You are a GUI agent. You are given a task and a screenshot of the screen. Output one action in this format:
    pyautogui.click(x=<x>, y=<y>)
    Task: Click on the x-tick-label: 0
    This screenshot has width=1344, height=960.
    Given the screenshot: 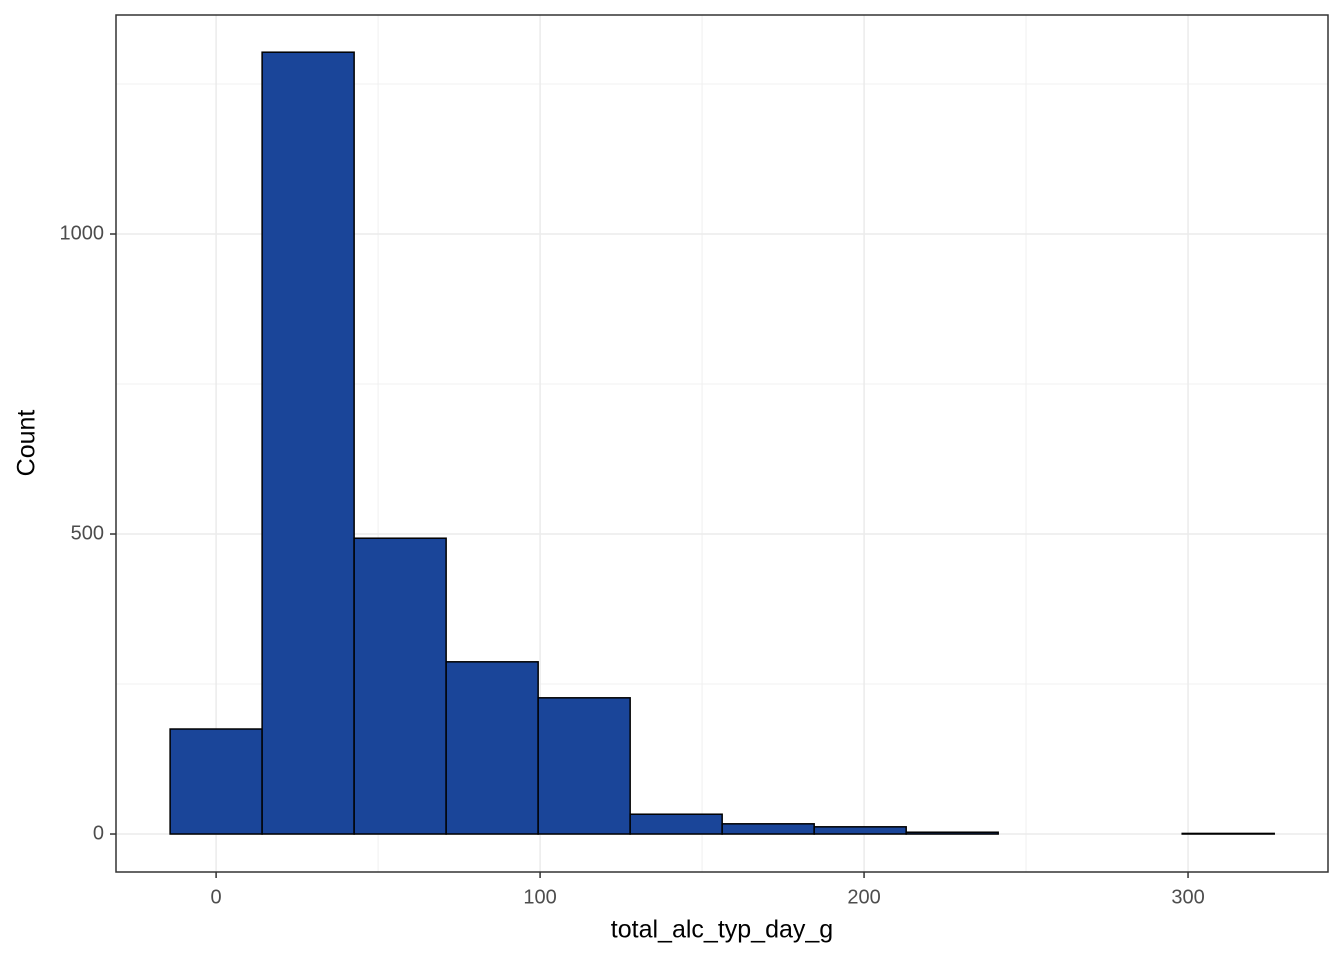 What is the action you would take?
    pyautogui.click(x=216, y=897)
    